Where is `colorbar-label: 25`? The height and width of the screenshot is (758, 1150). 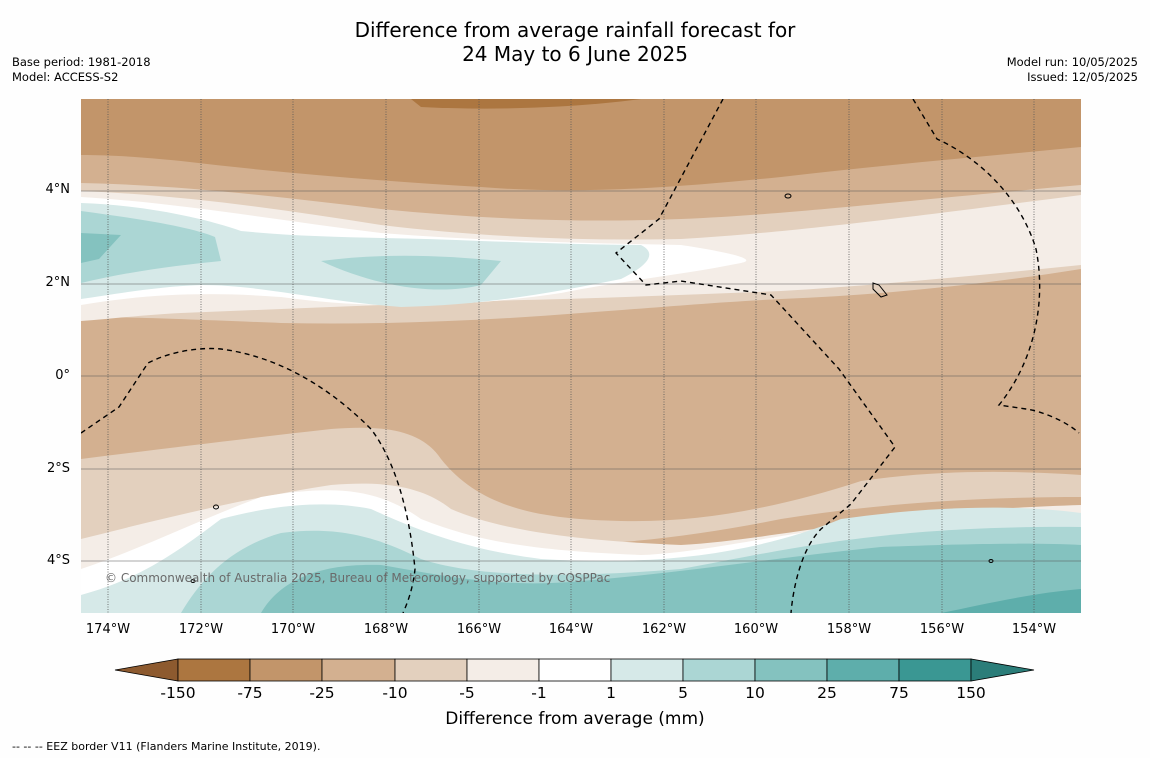
colorbar-label: 25 is located at coordinates (827, 693).